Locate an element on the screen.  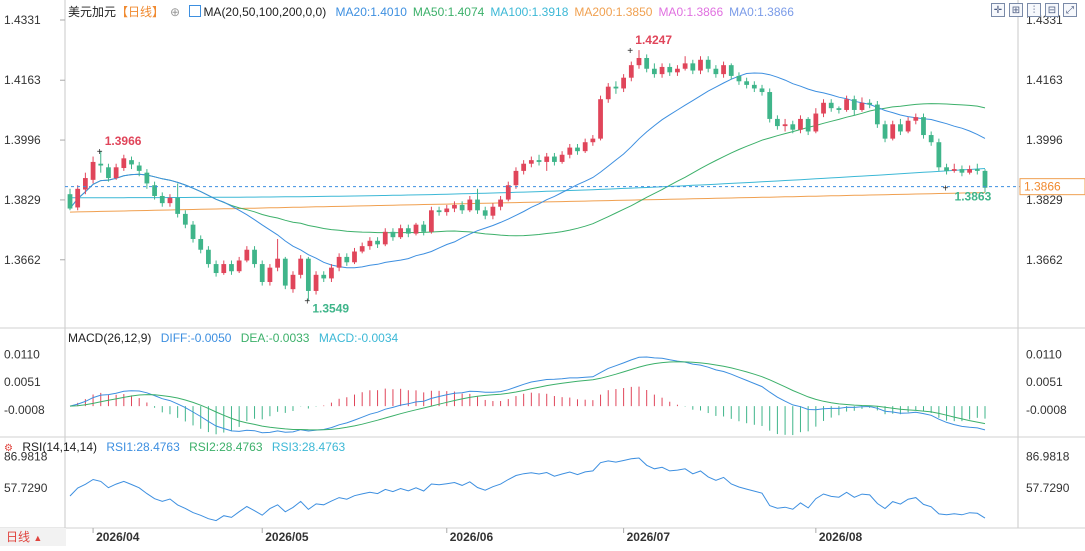
annotation-marker-2: + is located at coordinates (307, 301).